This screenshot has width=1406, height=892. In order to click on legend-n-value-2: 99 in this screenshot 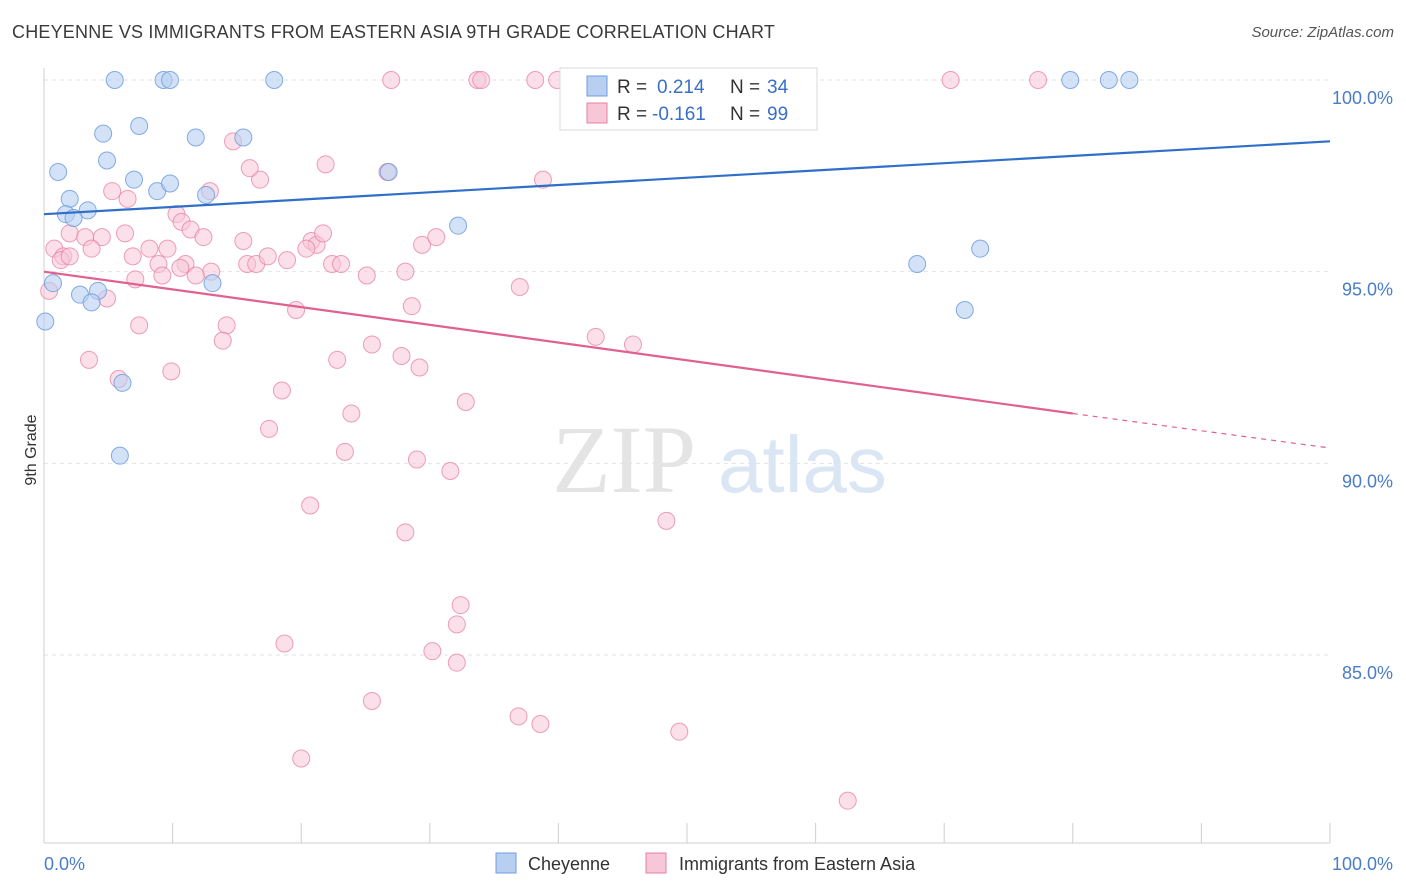, I will do `click(777, 114)`.